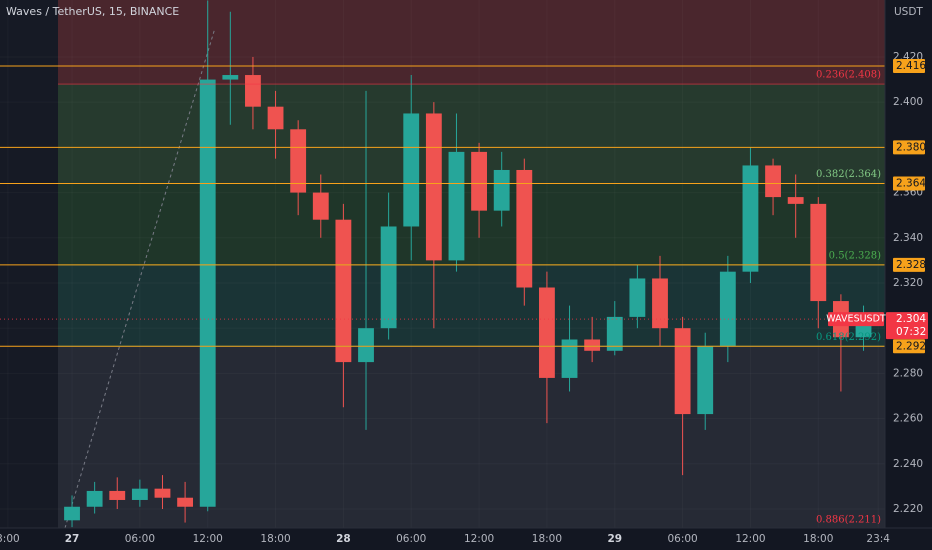 The image size is (932, 550). Describe the element at coordinates (848, 337) in the screenshot. I see `fib-label: 0.618(2.292)` at that location.